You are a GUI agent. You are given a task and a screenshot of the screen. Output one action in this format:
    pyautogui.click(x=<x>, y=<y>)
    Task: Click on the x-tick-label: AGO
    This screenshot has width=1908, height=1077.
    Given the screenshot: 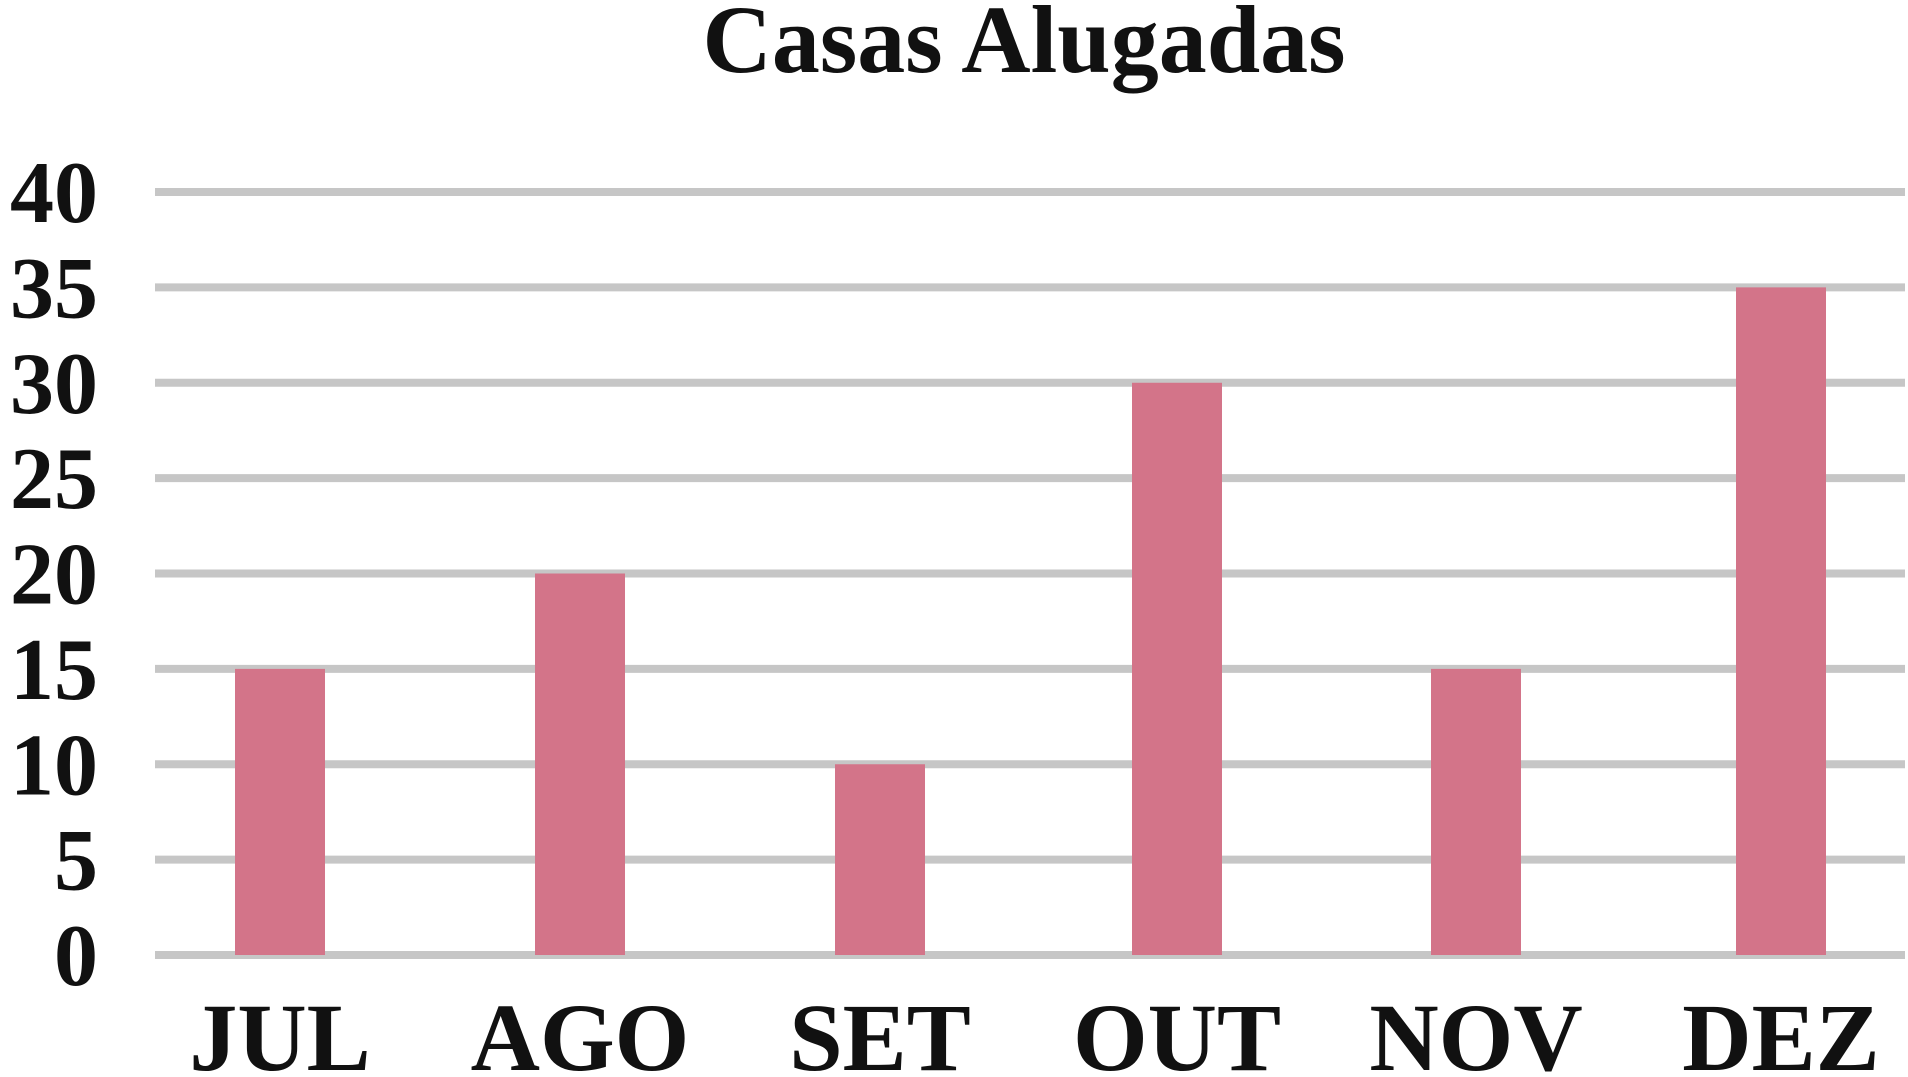 What is the action you would take?
    pyautogui.click(x=580, y=1030)
    